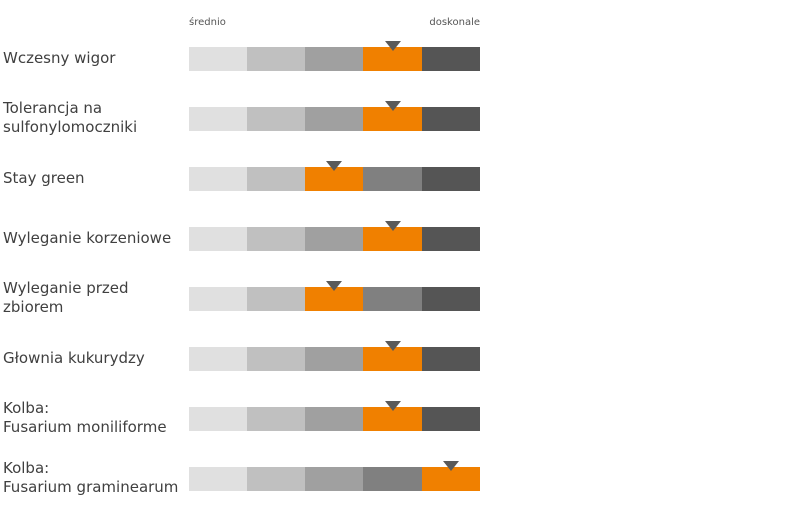 This screenshot has width=800, height=527. Describe the element at coordinates (400, 374) in the screenshot. I see `trait-row: Głownia kukurydzy` at that location.